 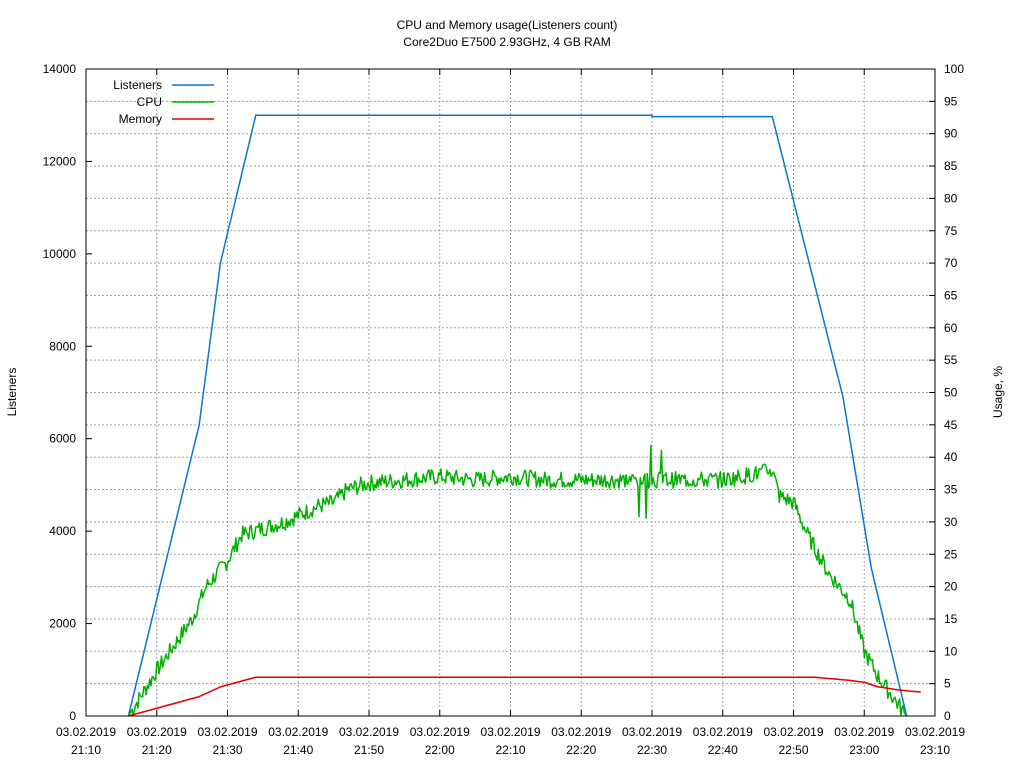 What do you see at coordinates (723, 750) in the screenshot?
I see `x-tick-label-time: 22:40` at bounding box center [723, 750].